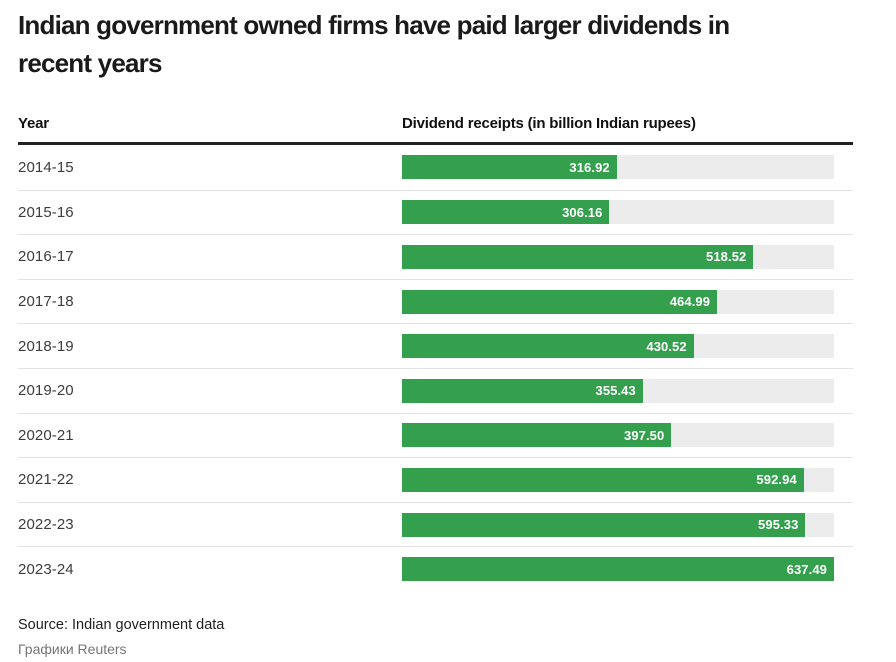 The image size is (896, 662). I want to click on table-row: 2018-19 430.52, so click(435, 345).